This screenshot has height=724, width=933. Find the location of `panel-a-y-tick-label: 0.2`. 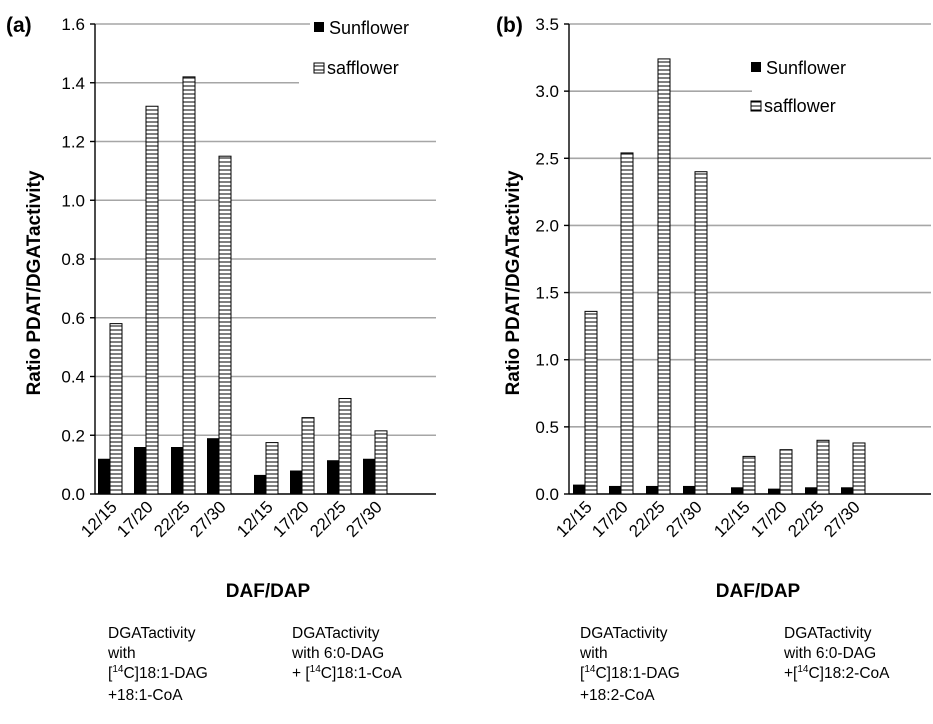

panel-a-y-tick-label: 0.2 is located at coordinates (73, 435).